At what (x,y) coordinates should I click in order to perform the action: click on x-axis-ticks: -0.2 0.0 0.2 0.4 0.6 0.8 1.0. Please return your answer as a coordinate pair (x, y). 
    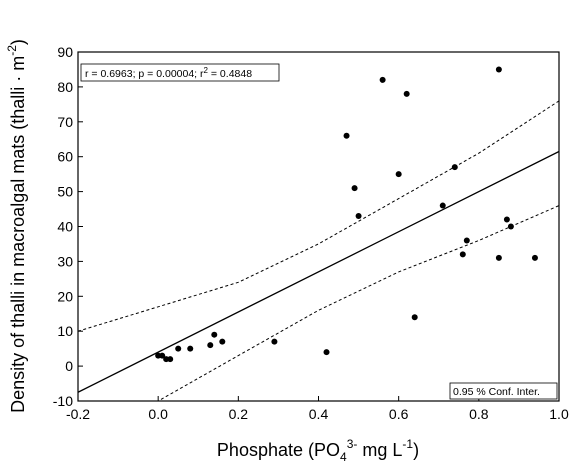
    Looking at the image, I should click on (317, 409).